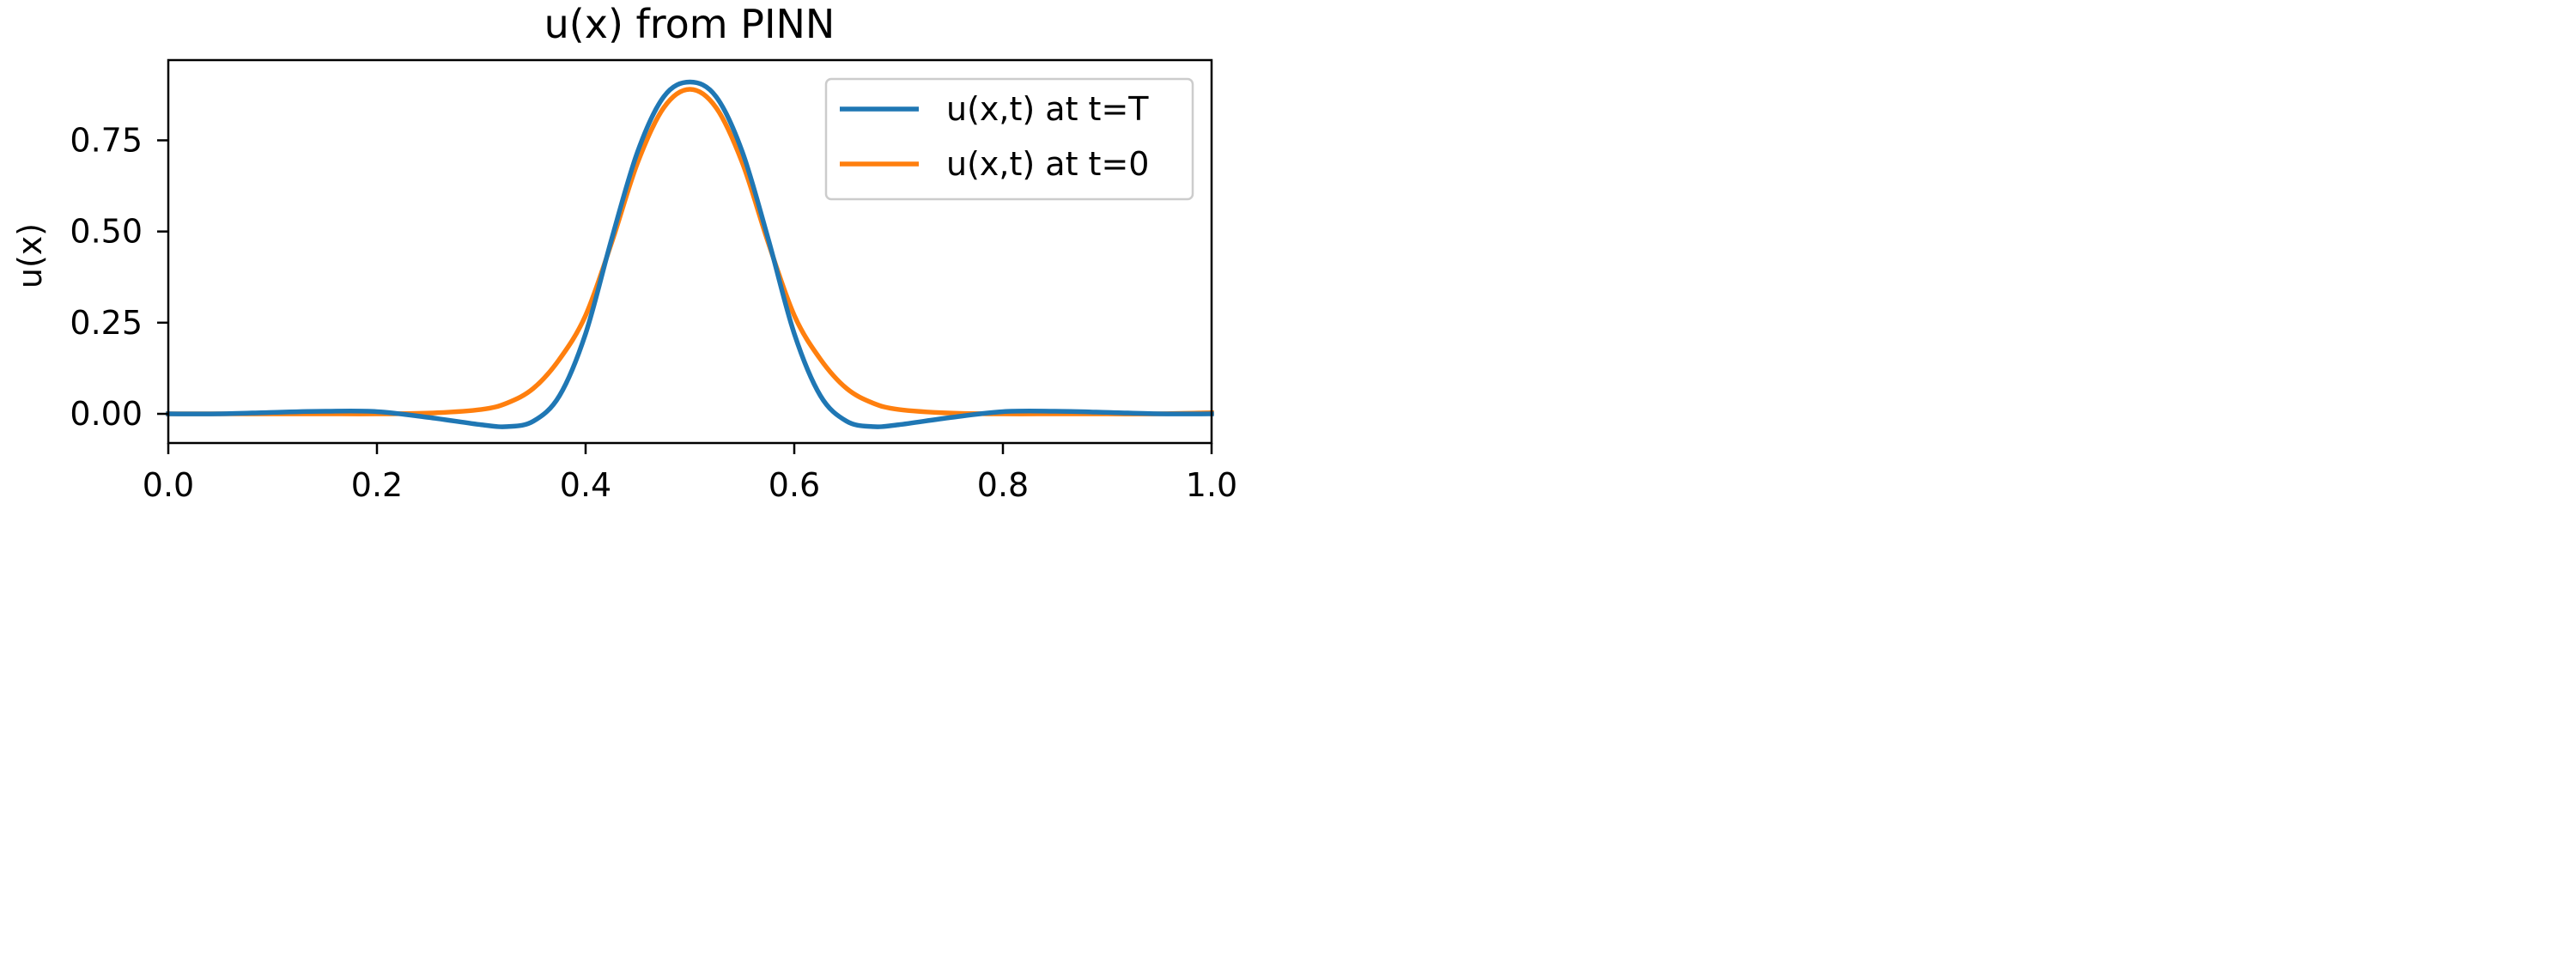  Describe the element at coordinates (377, 482) in the screenshot. I see `x-tick-label: 0.2` at that location.